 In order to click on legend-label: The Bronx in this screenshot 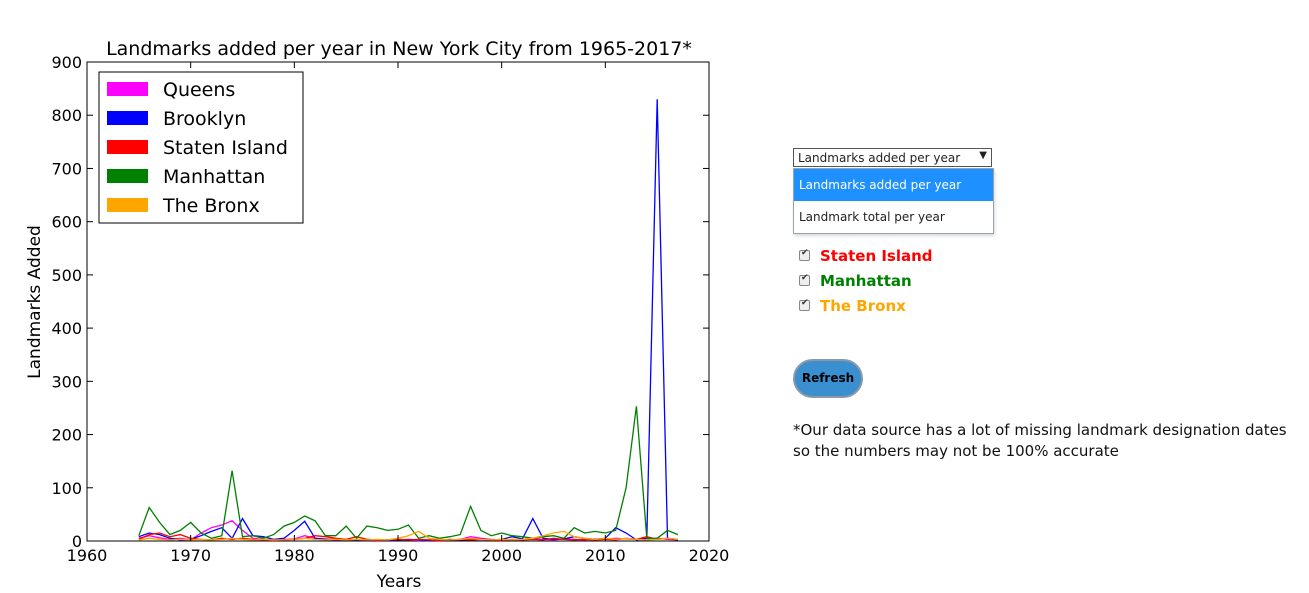, I will do `click(211, 206)`.